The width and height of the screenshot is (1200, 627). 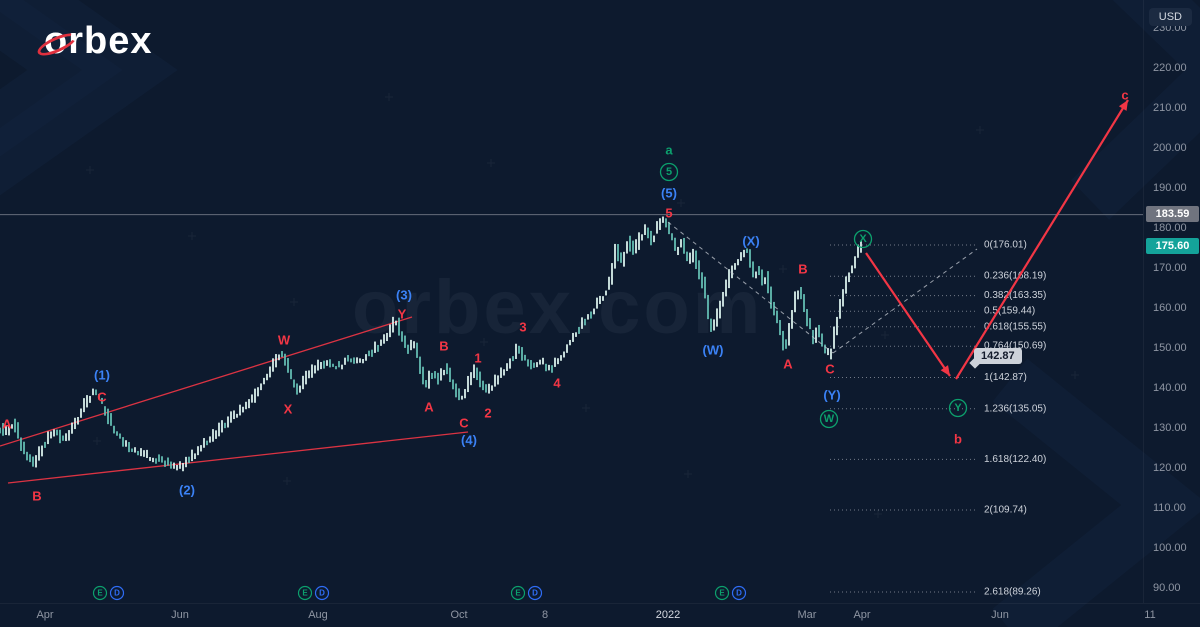 What do you see at coordinates (1012, 591) in the screenshot?
I see `fib-level-label: 2.618(89.26)` at bounding box center [1012, 591].